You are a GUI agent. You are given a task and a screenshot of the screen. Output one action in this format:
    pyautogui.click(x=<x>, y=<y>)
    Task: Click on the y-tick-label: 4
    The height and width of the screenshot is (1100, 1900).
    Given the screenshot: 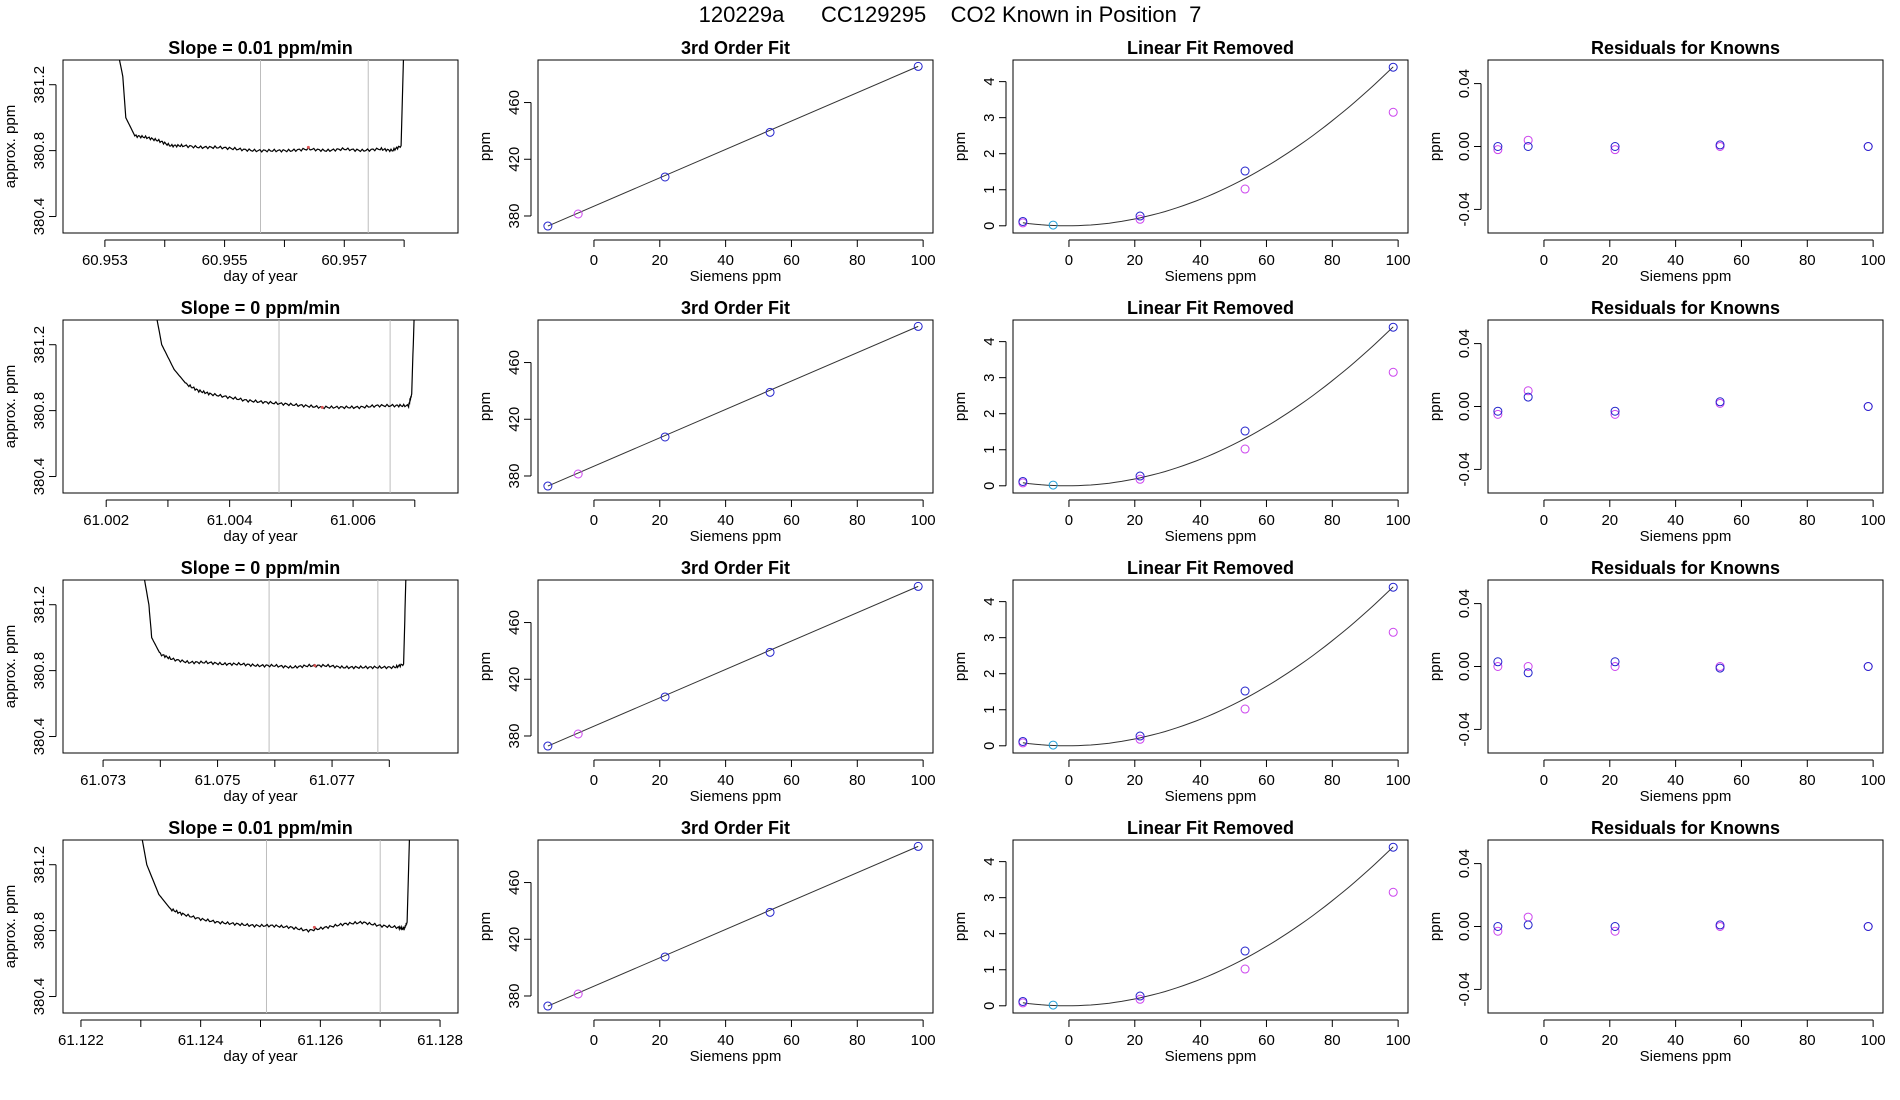 What is the action you would take?
    pyautogui.click(x=989, y=601)
    